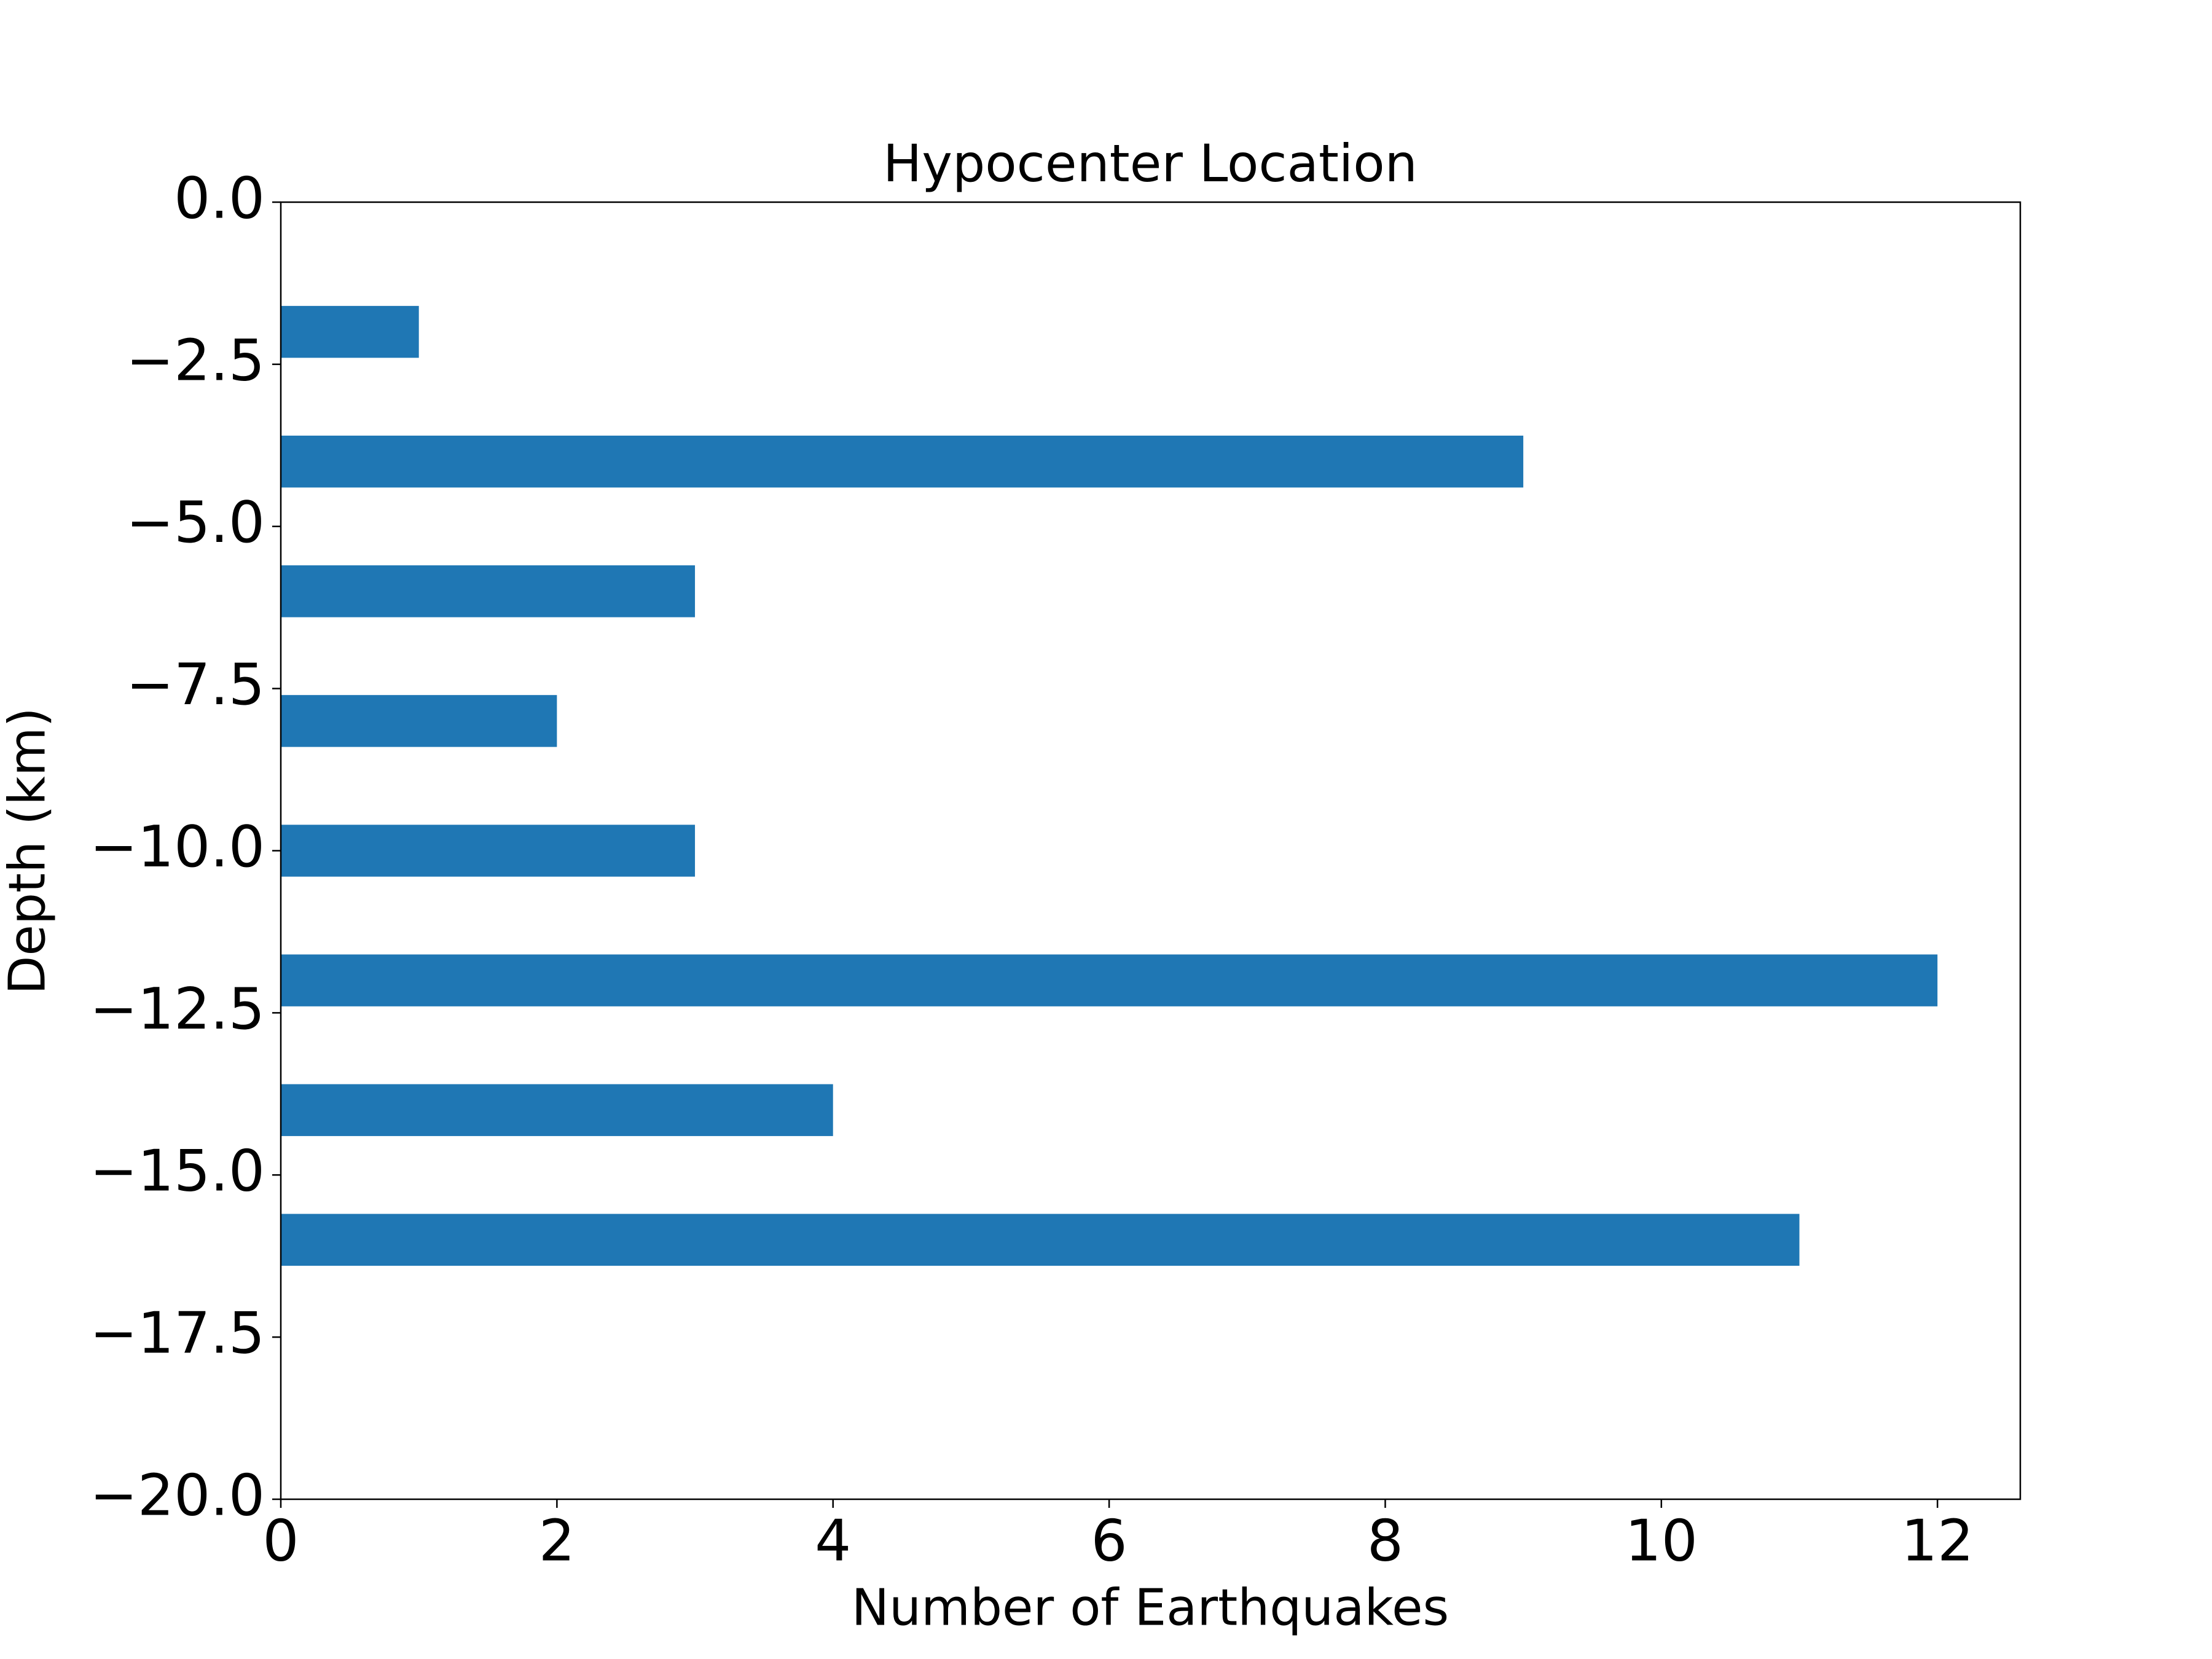 Image resolution: width=2212 pixels, height=1659 pixels. I want to click on x-tick-label: 10, so click(1661, 1540).